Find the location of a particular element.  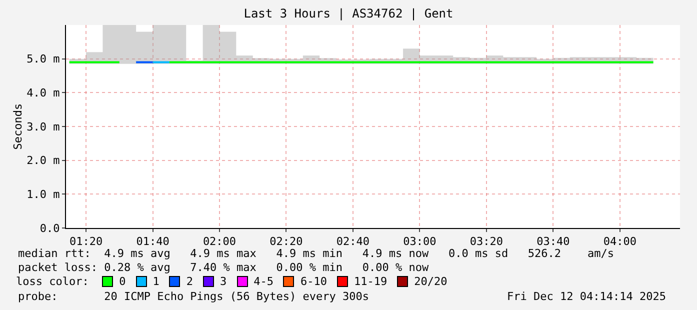

legend-label: 4-5 is located at coordinates (264, 281).